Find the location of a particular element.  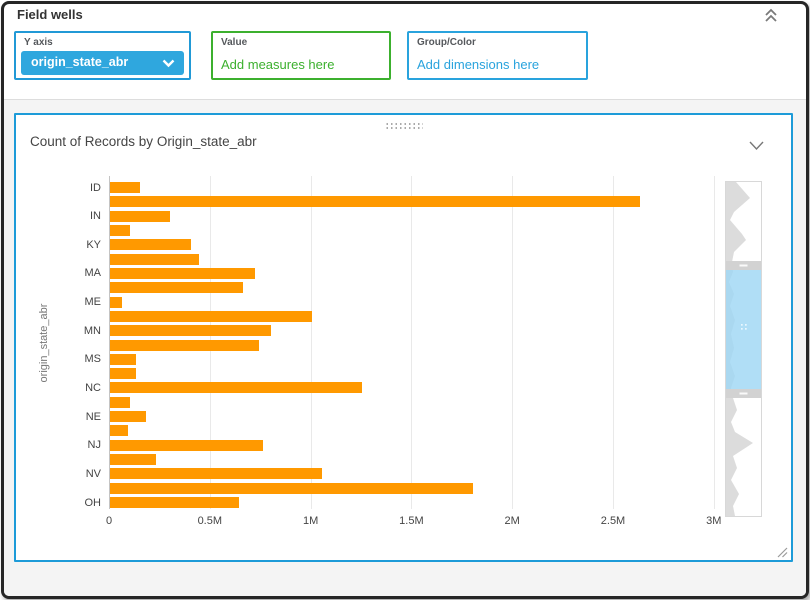

resize-grip-icon is located at coordinates (782, 552).